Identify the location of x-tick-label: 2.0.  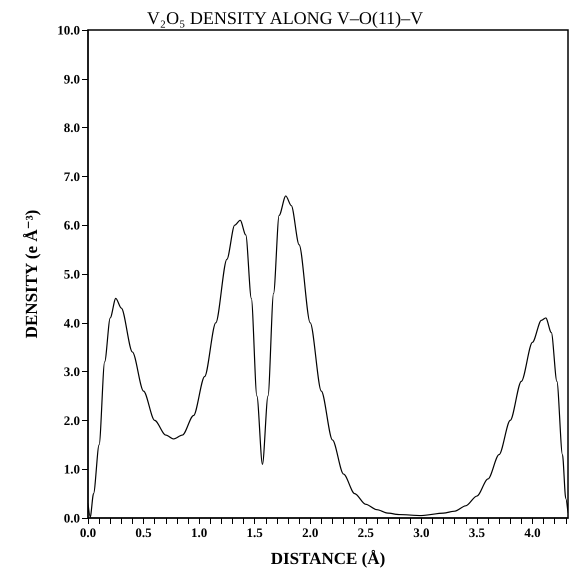
(310, 532).